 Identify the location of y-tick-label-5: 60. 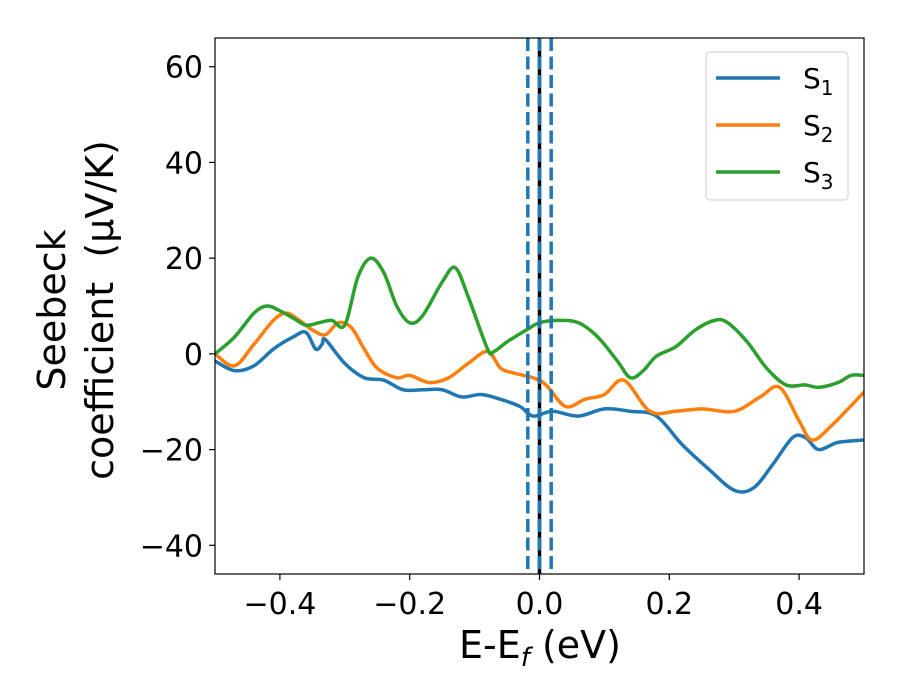
(184, 68).